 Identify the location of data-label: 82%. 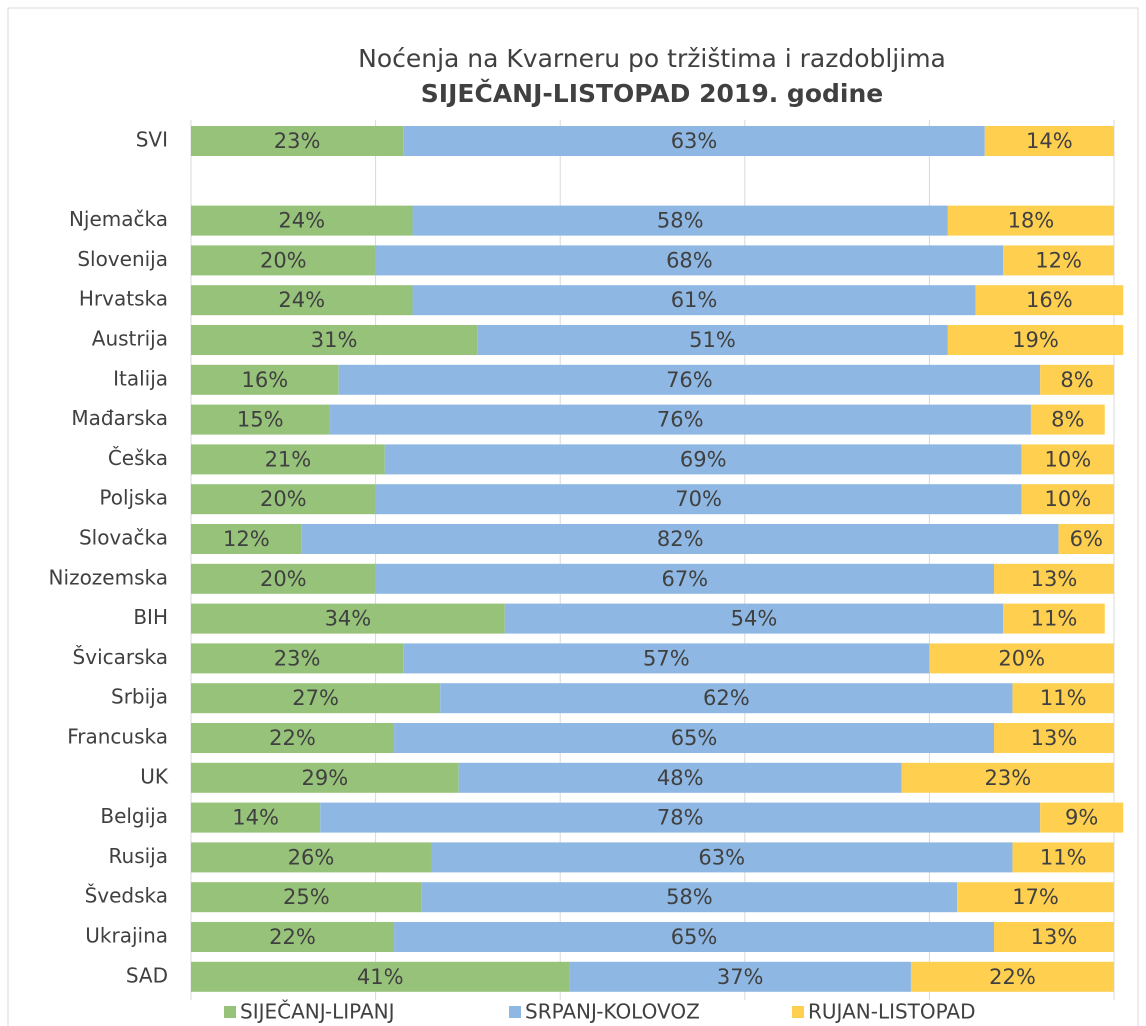
(680, 539).